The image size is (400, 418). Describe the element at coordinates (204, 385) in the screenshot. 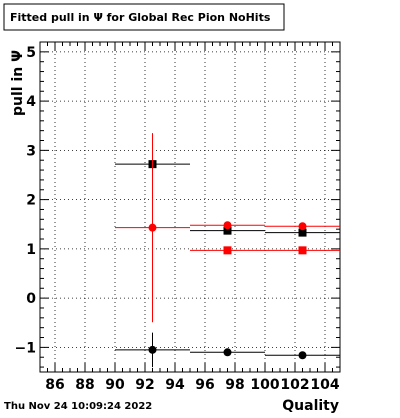

I see `x-tick-label: 96` at that location.